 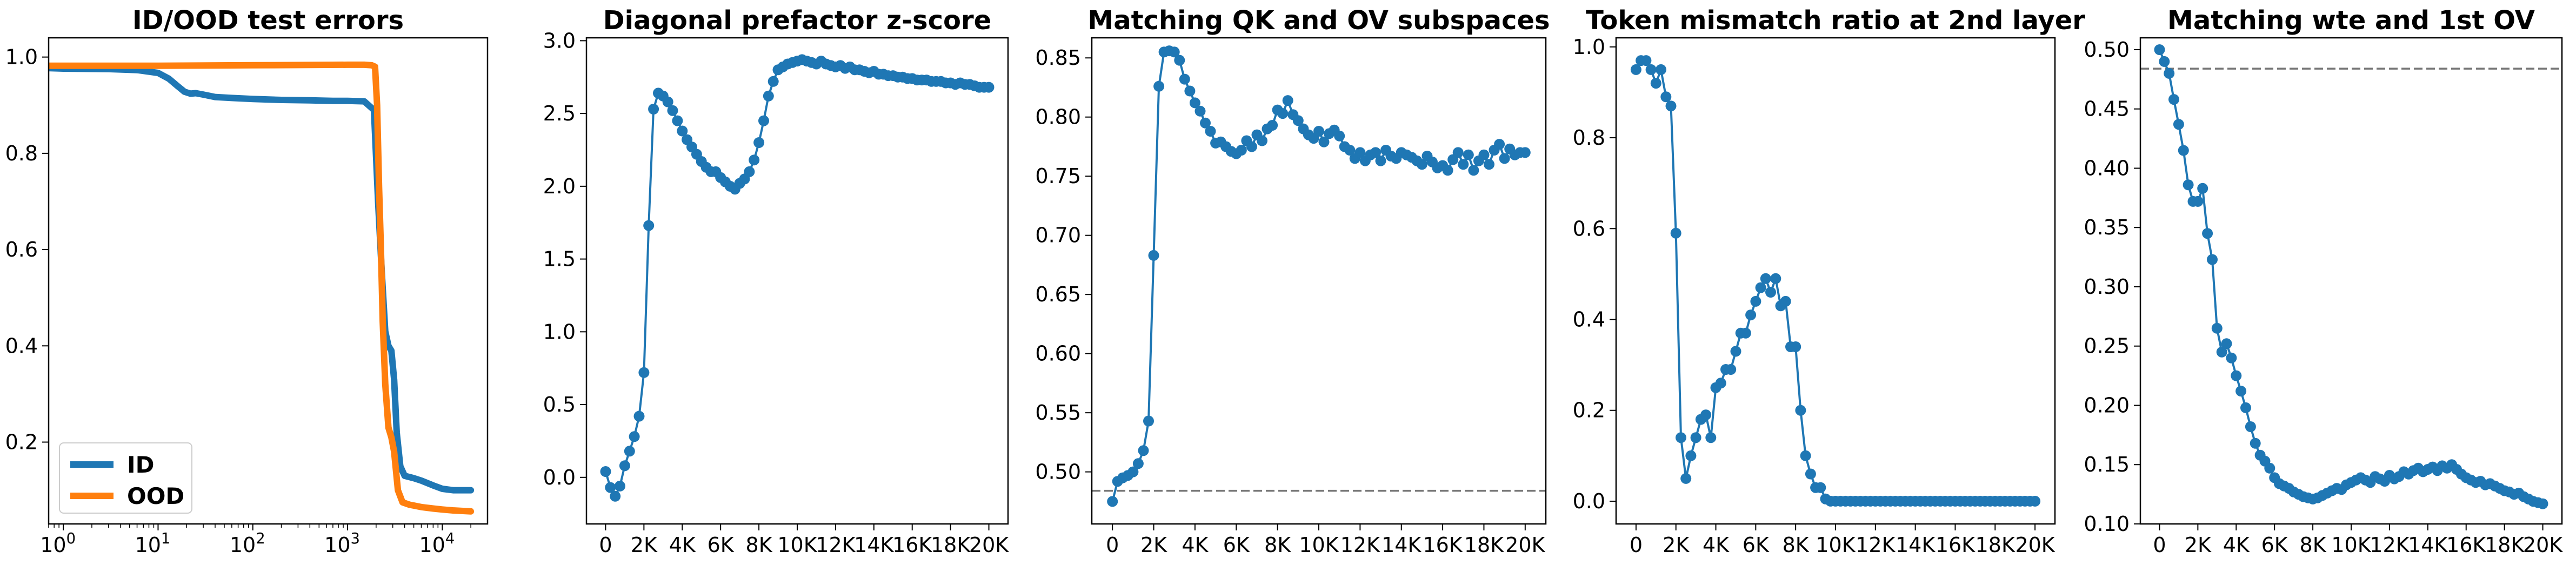 What do you see at coordinates (1058, 354) in the screenshot?
I see `y-tick-label: 0.60` at bounding box center [1058, 354].